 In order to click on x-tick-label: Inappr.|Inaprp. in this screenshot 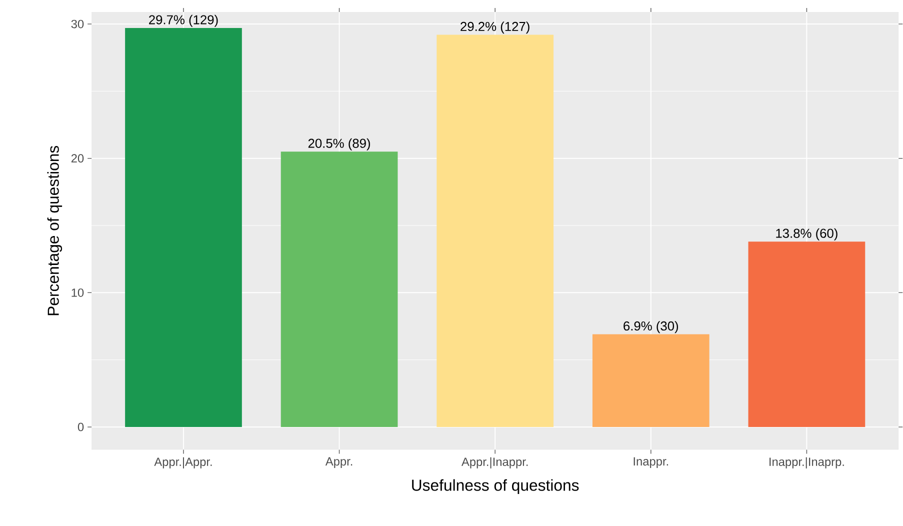, I will do `click(807, 462)`.